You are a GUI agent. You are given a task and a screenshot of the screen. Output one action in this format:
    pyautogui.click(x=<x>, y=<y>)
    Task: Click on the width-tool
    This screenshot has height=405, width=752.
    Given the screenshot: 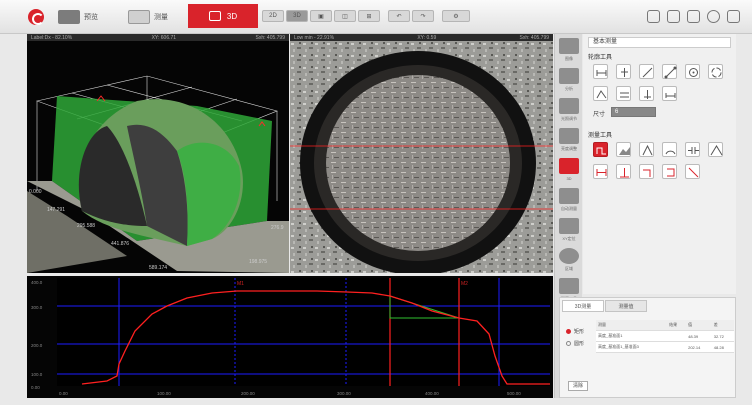 What is the action you would take?
    pyautogui.click(x=692, y=149)
    